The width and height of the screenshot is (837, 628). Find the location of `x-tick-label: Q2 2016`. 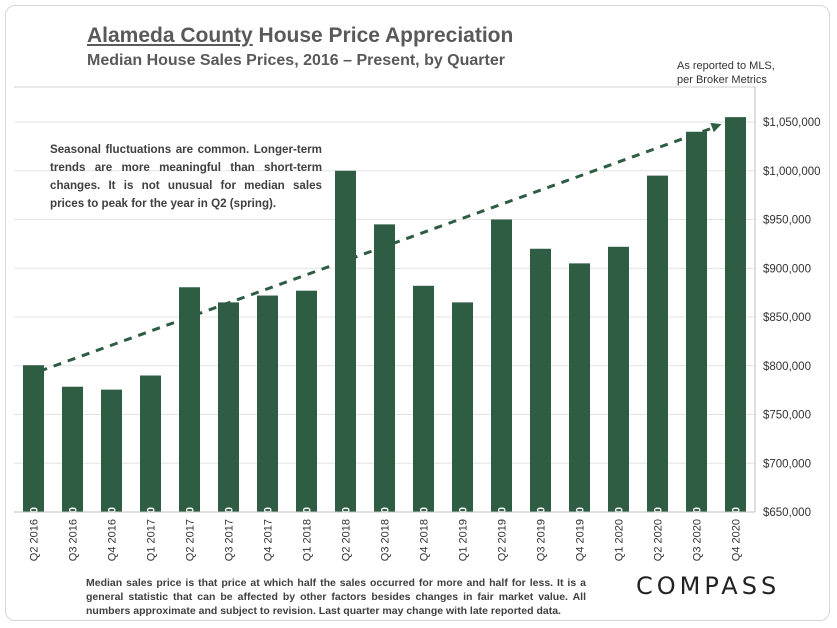

x-tick-label: Q2 2016 is located at coordinates (35, 540).